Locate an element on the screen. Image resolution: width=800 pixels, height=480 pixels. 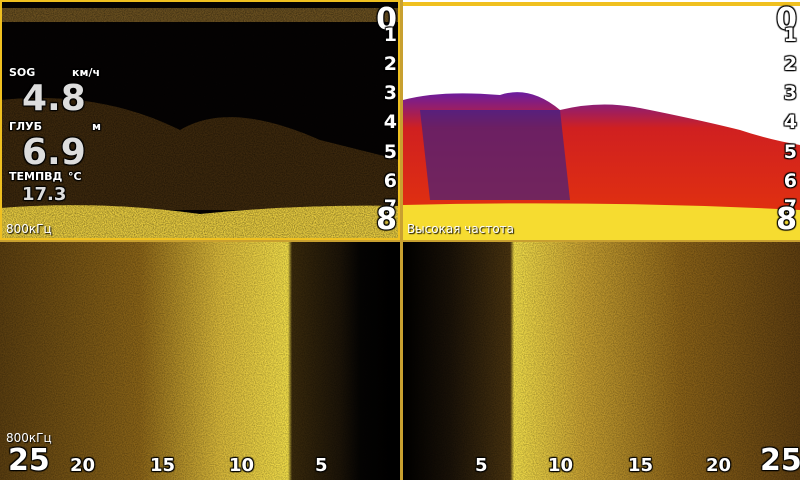
readout-unit: м is located at coordinates (96, 126).